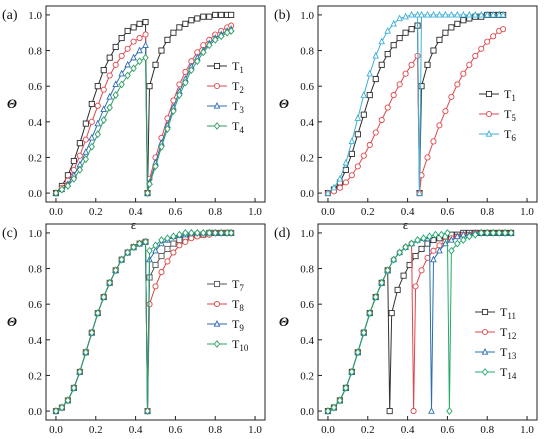 The width and height of the screenshot is (550, 439). Describe the element at coordinates (406, 437) in the screenshot. I see `x-axis-label: ε` at that location.